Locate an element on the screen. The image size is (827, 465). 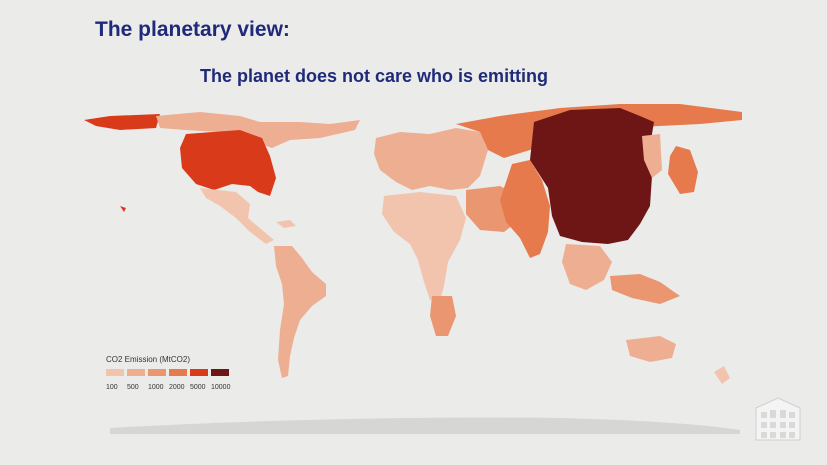
region-japan is located at coordinates (683, 170).